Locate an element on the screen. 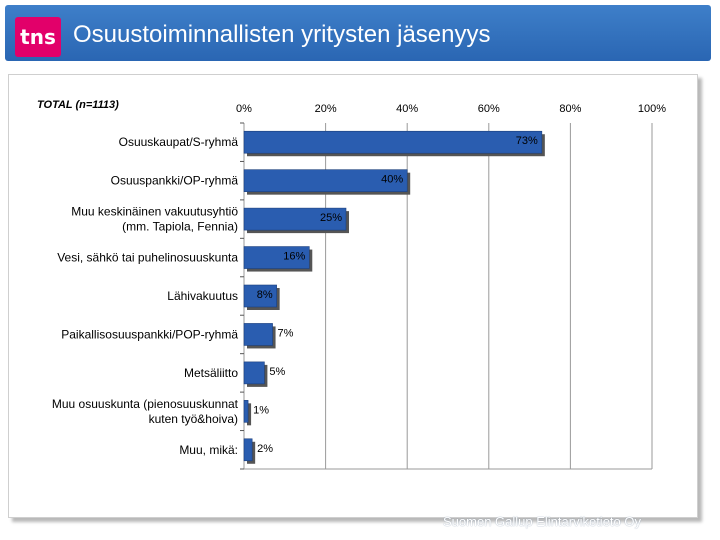 The width and height of the screenshot is (720, 540). tns-logo: tns is located at coordinates (38, 37).